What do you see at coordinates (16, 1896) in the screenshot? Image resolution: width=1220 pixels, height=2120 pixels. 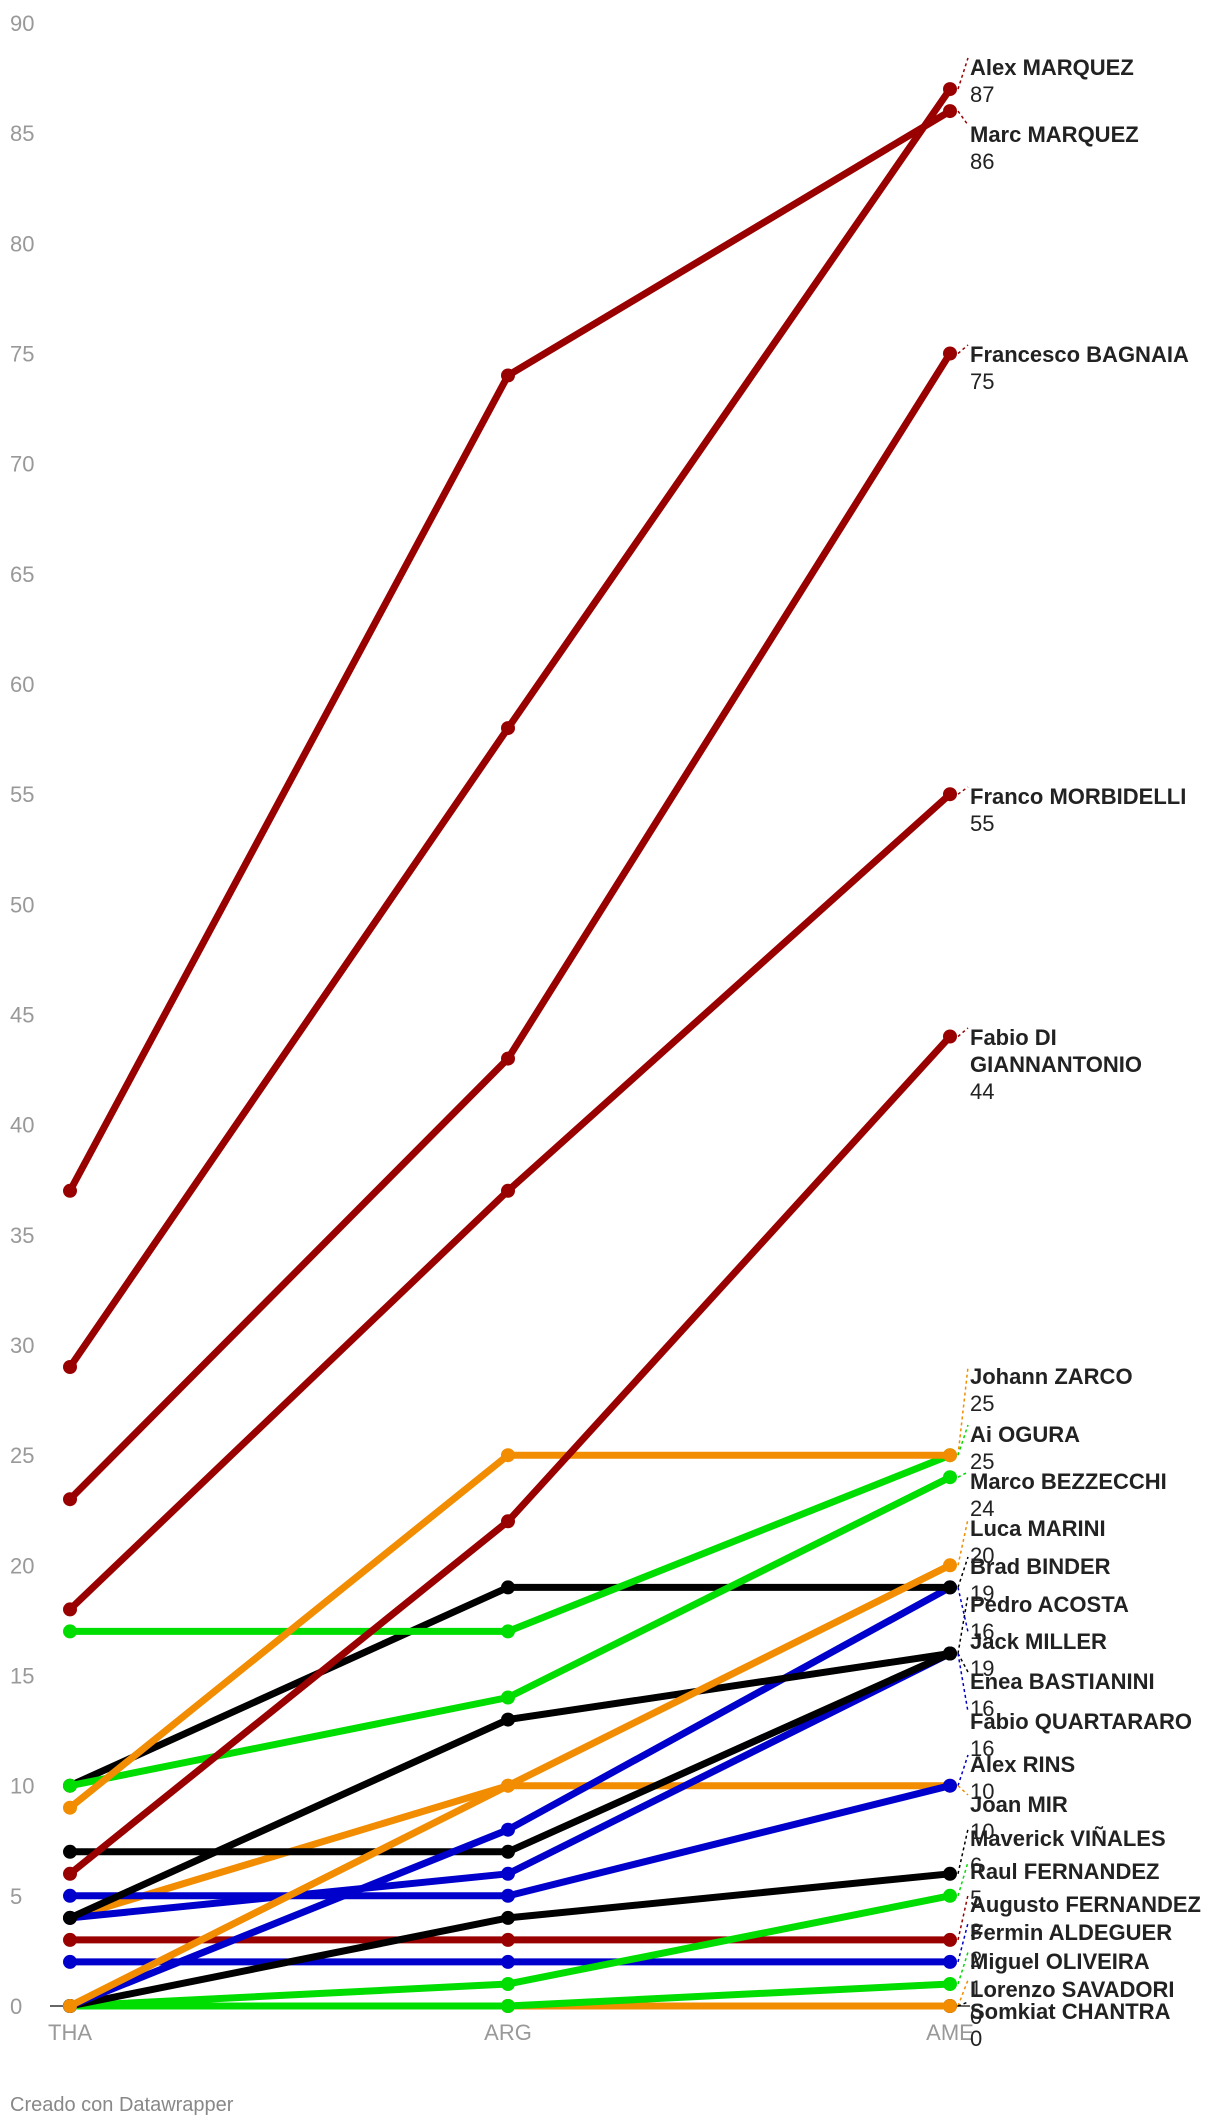 I see `y-tick-label: 5` at bounding box center [16, 1896].